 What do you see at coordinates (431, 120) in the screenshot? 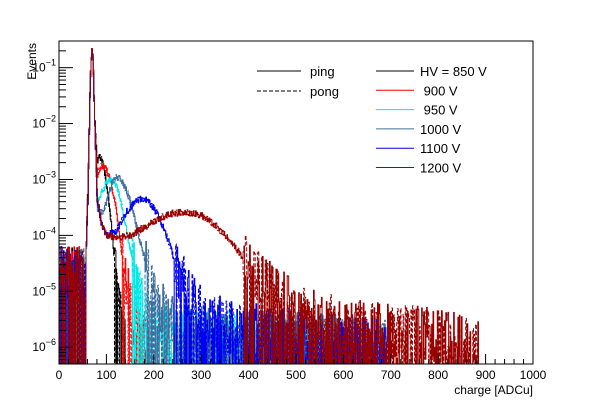
I see `series-legend: HV = 850 V 900 V 950 V 1000 V 1100 V 1200 V` at bounding box center [431, 120].